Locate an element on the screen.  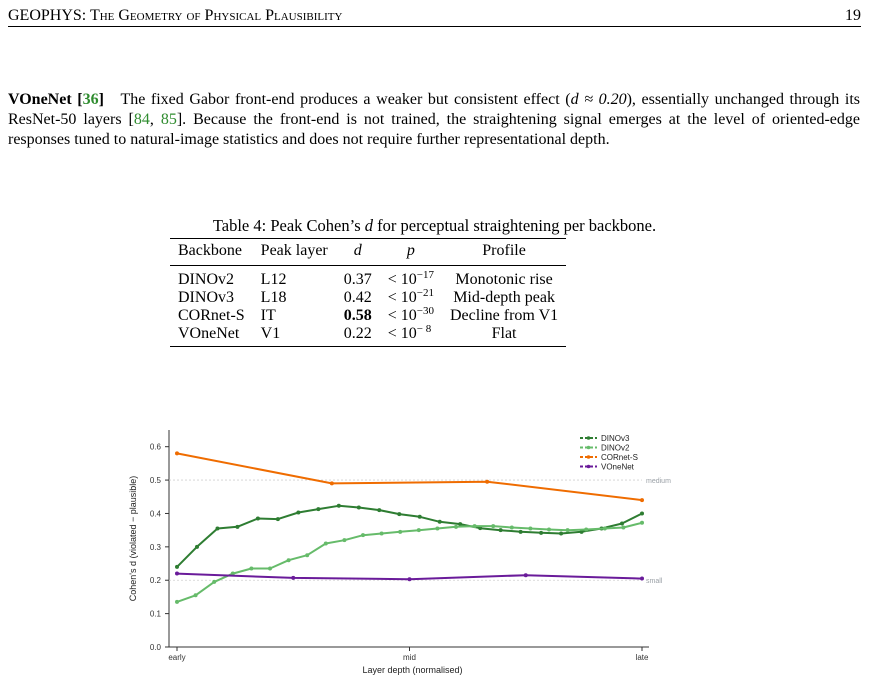
reference-line-label: small is located at coordinates (654, 581).